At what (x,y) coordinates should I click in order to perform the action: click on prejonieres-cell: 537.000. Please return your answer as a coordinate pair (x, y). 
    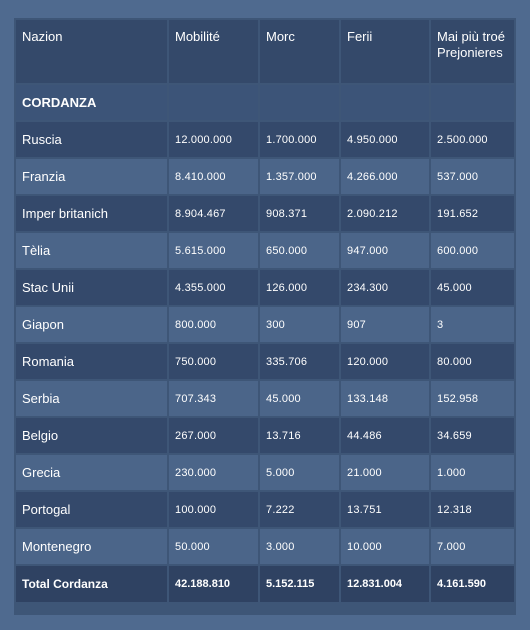
    Looking at the image, I should click on (472, 176).